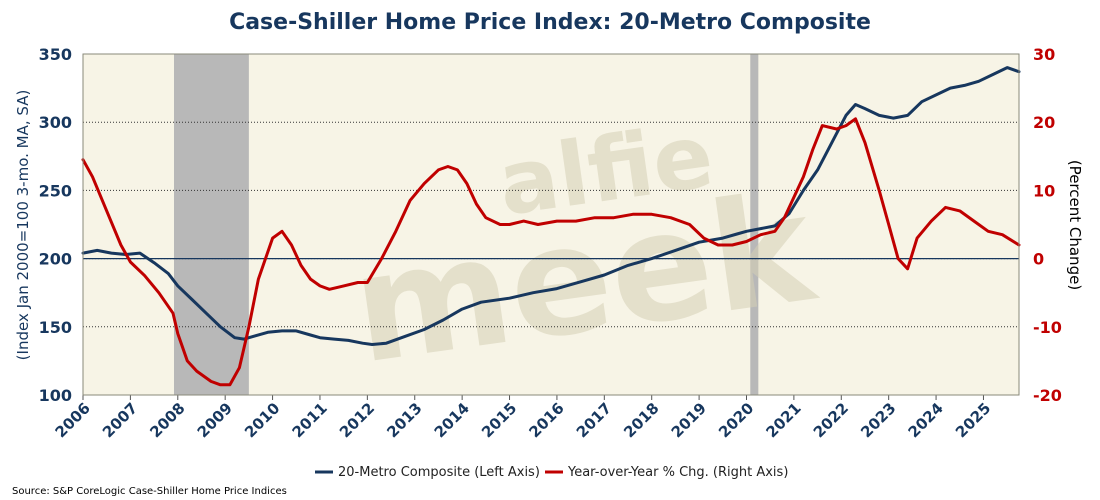 Image resolution: width=1100 pixels, height=500 pixels. Describe the element at coordinates (55, 190) in the screenshot. I see `left-tick-label: 250` at that location.